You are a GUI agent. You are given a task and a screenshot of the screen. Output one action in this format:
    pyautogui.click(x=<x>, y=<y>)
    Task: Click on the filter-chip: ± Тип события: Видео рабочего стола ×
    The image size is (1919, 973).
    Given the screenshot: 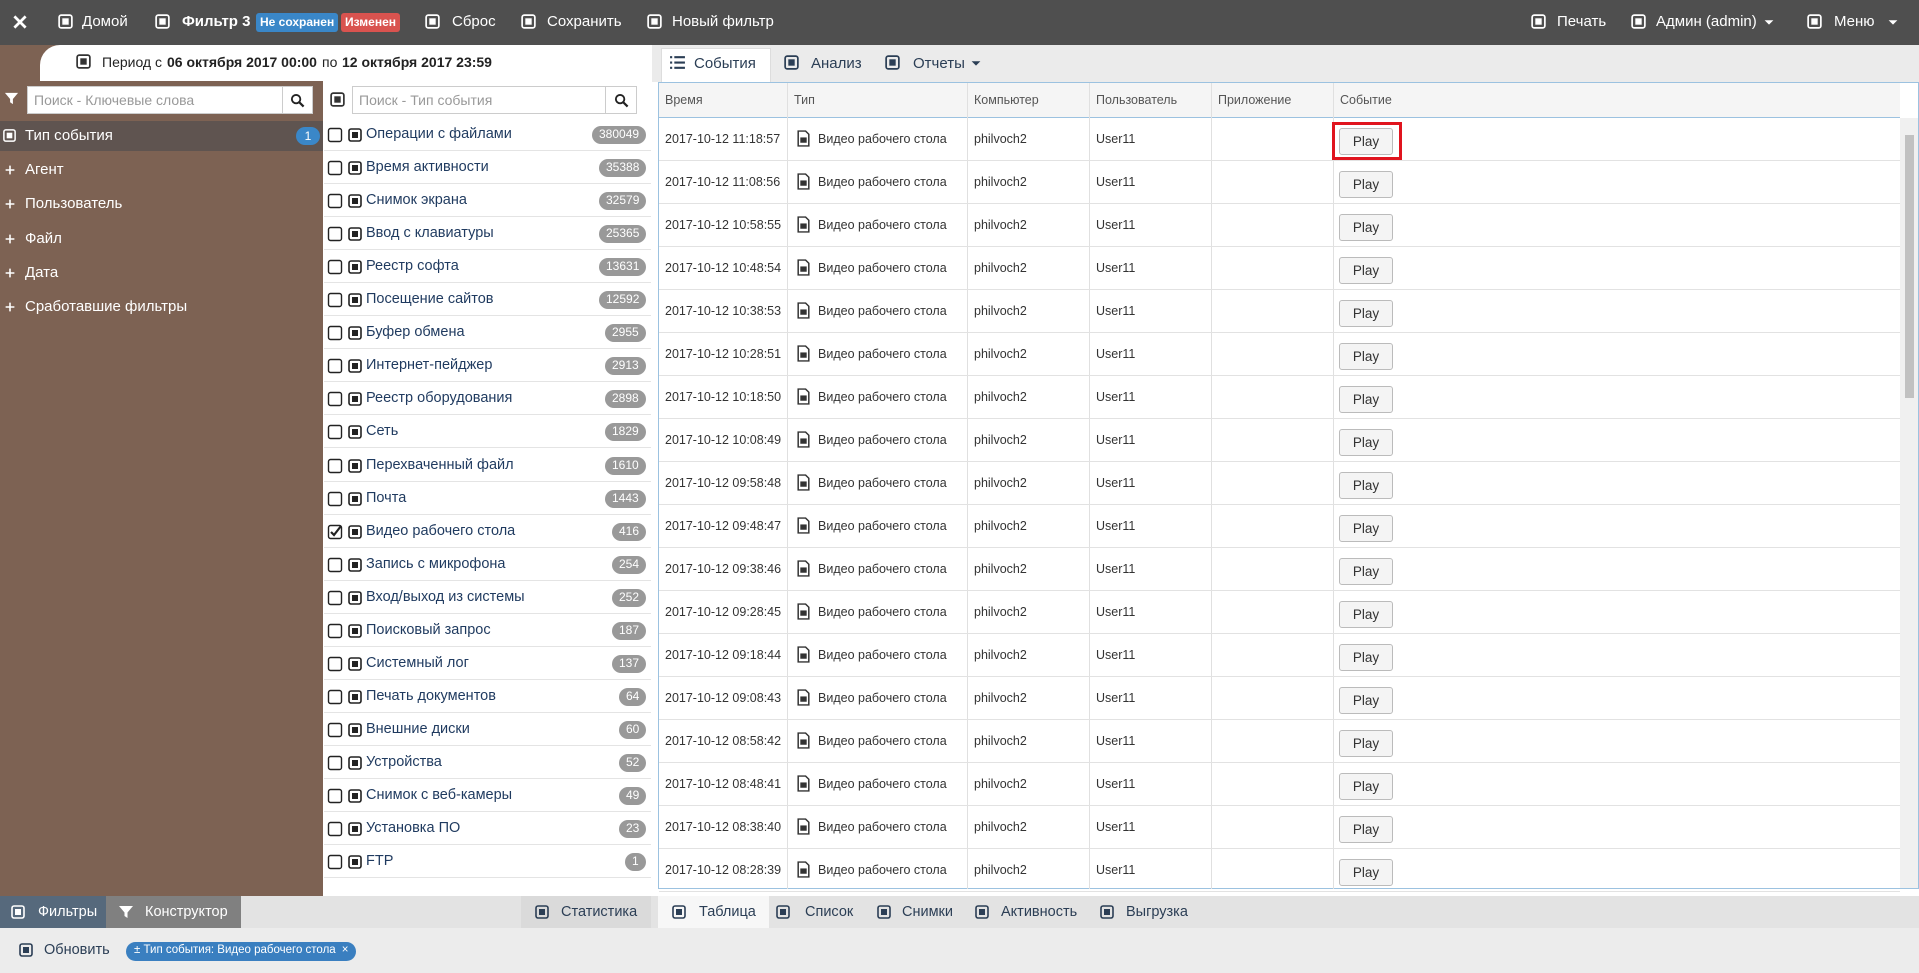 What is the action you would take?
    pyautogui.click(x=241, y=951)
    